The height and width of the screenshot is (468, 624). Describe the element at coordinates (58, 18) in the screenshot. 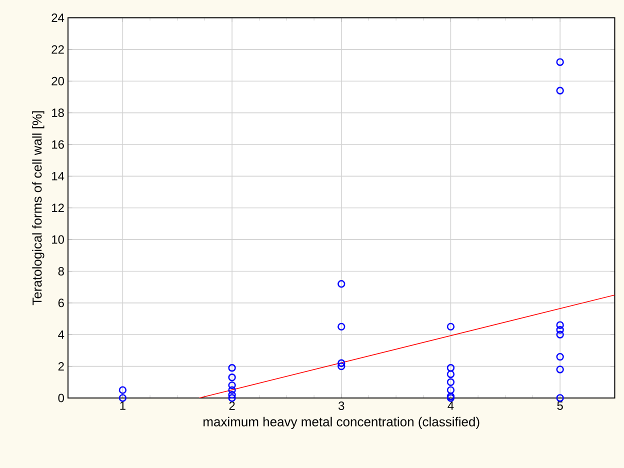

I see `y-tick-label: 24` at that location.